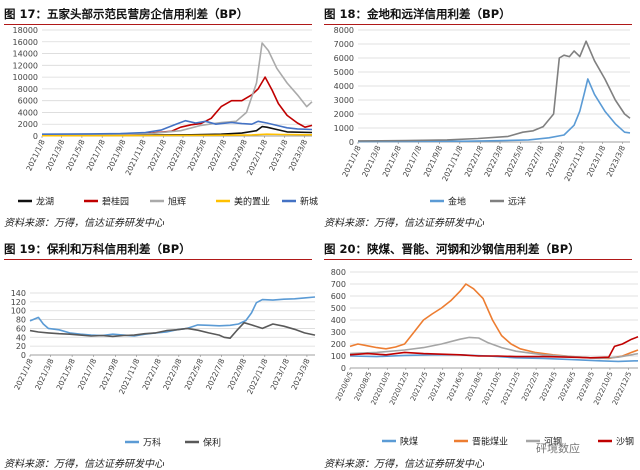  I want to click on x-tick-label: 2021/8/5, so click(474, 386).